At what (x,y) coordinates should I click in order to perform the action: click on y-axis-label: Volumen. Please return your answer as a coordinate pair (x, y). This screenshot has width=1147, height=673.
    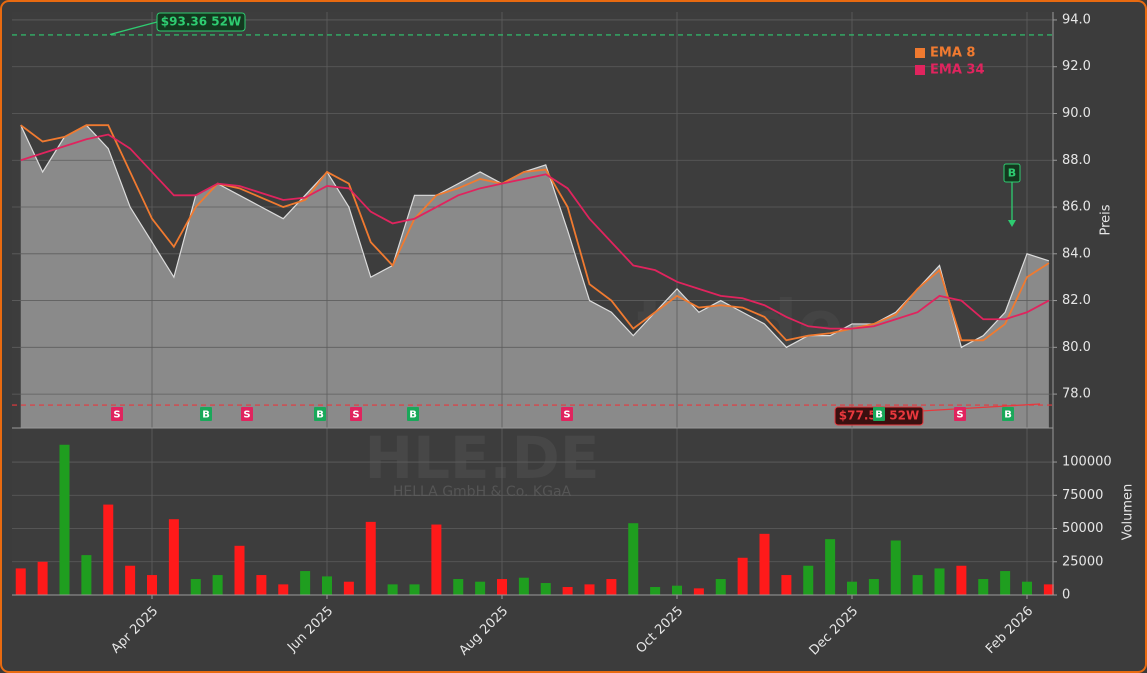
    Looking at the image, I should click on (1128, 512).